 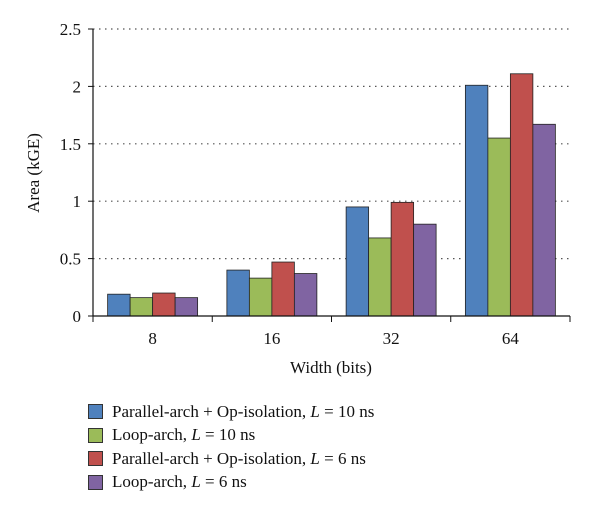 I want to click on legend-item: Loop-arch, L = 6 ns, so click(x=231, y=483).